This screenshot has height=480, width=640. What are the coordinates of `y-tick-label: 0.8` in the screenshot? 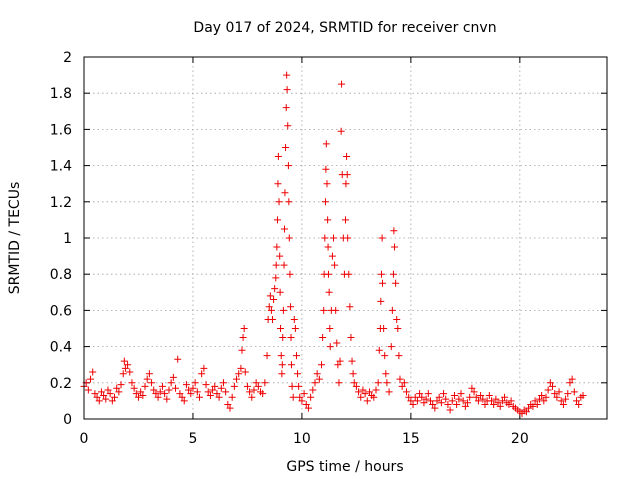 It's located at (61, 275).